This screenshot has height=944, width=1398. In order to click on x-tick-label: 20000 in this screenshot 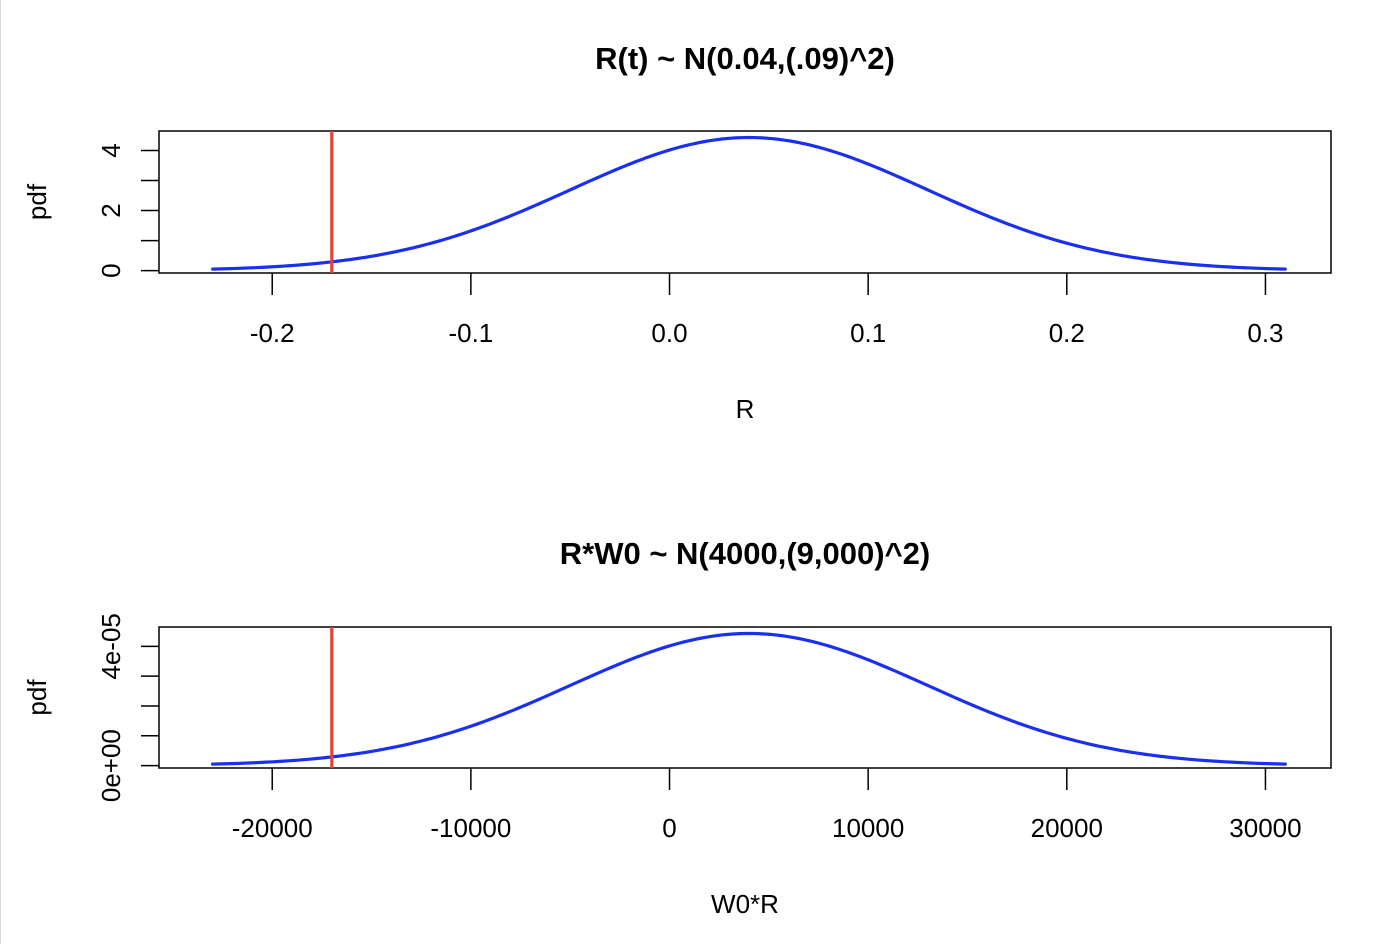, I will do `click(1067, 828)`.